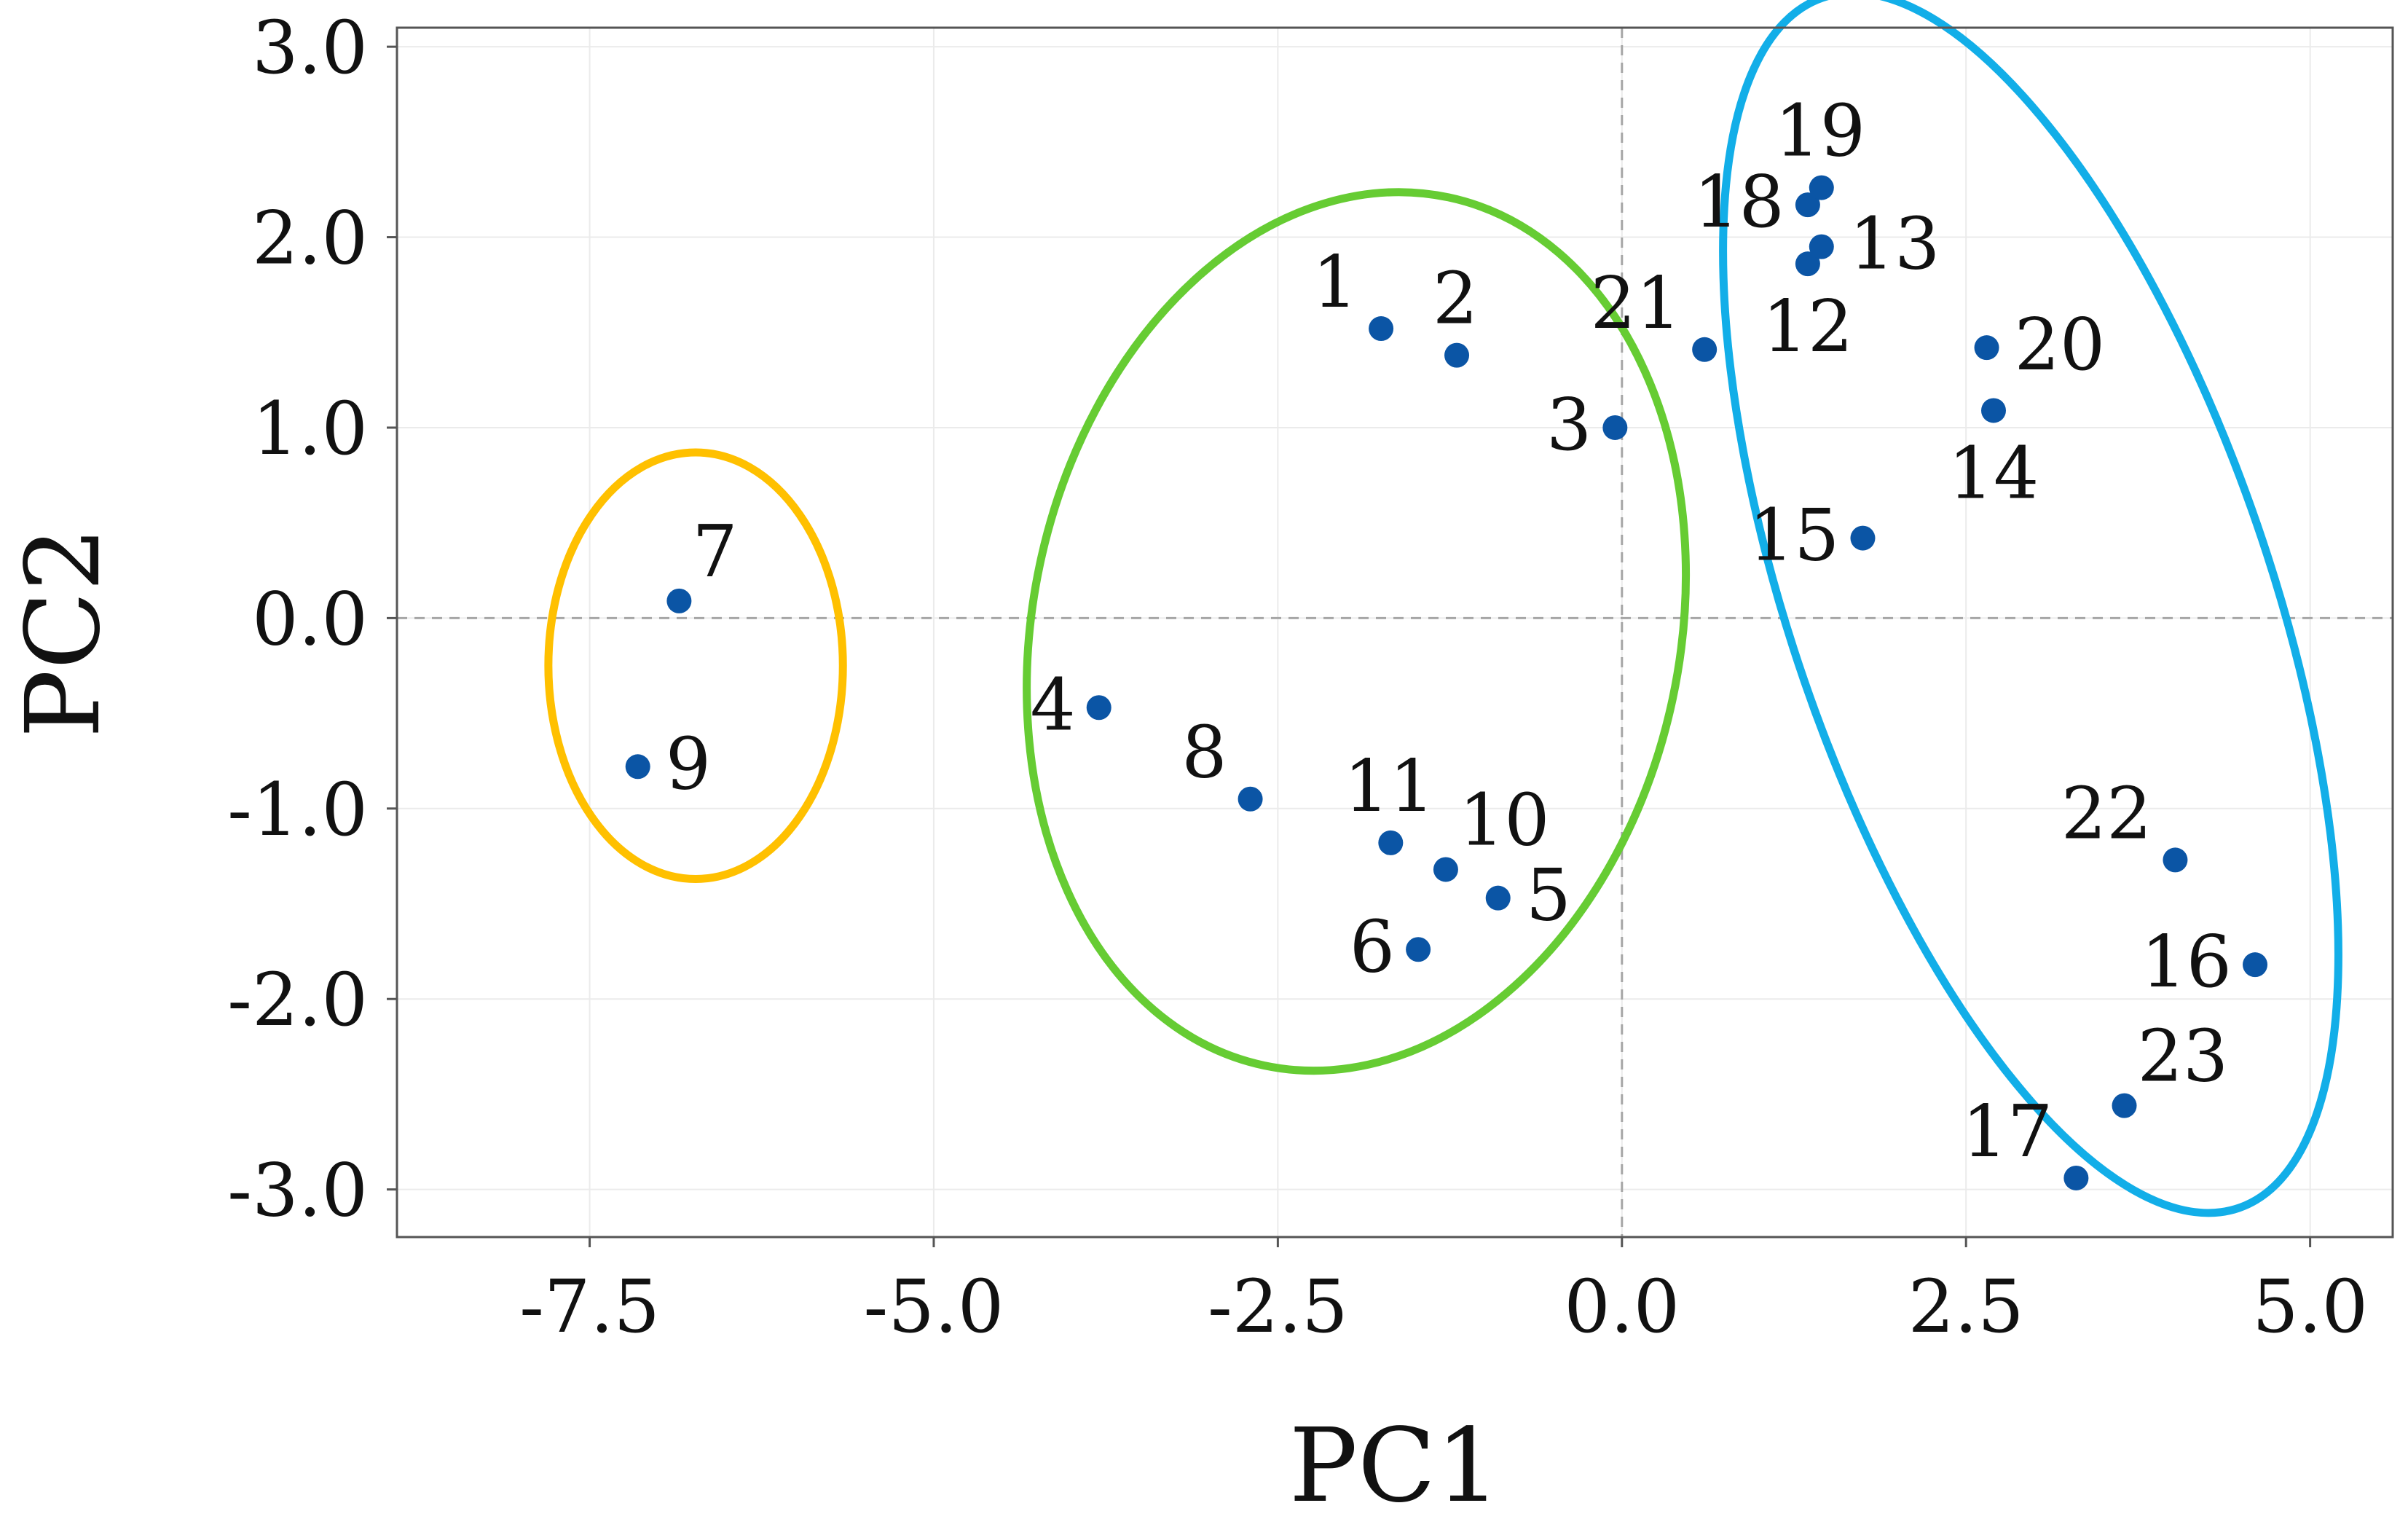  What do you see at coordinates (688, 764) in the screenshot?
I see `point-label-9: 9` at bounding box center [688, 764].